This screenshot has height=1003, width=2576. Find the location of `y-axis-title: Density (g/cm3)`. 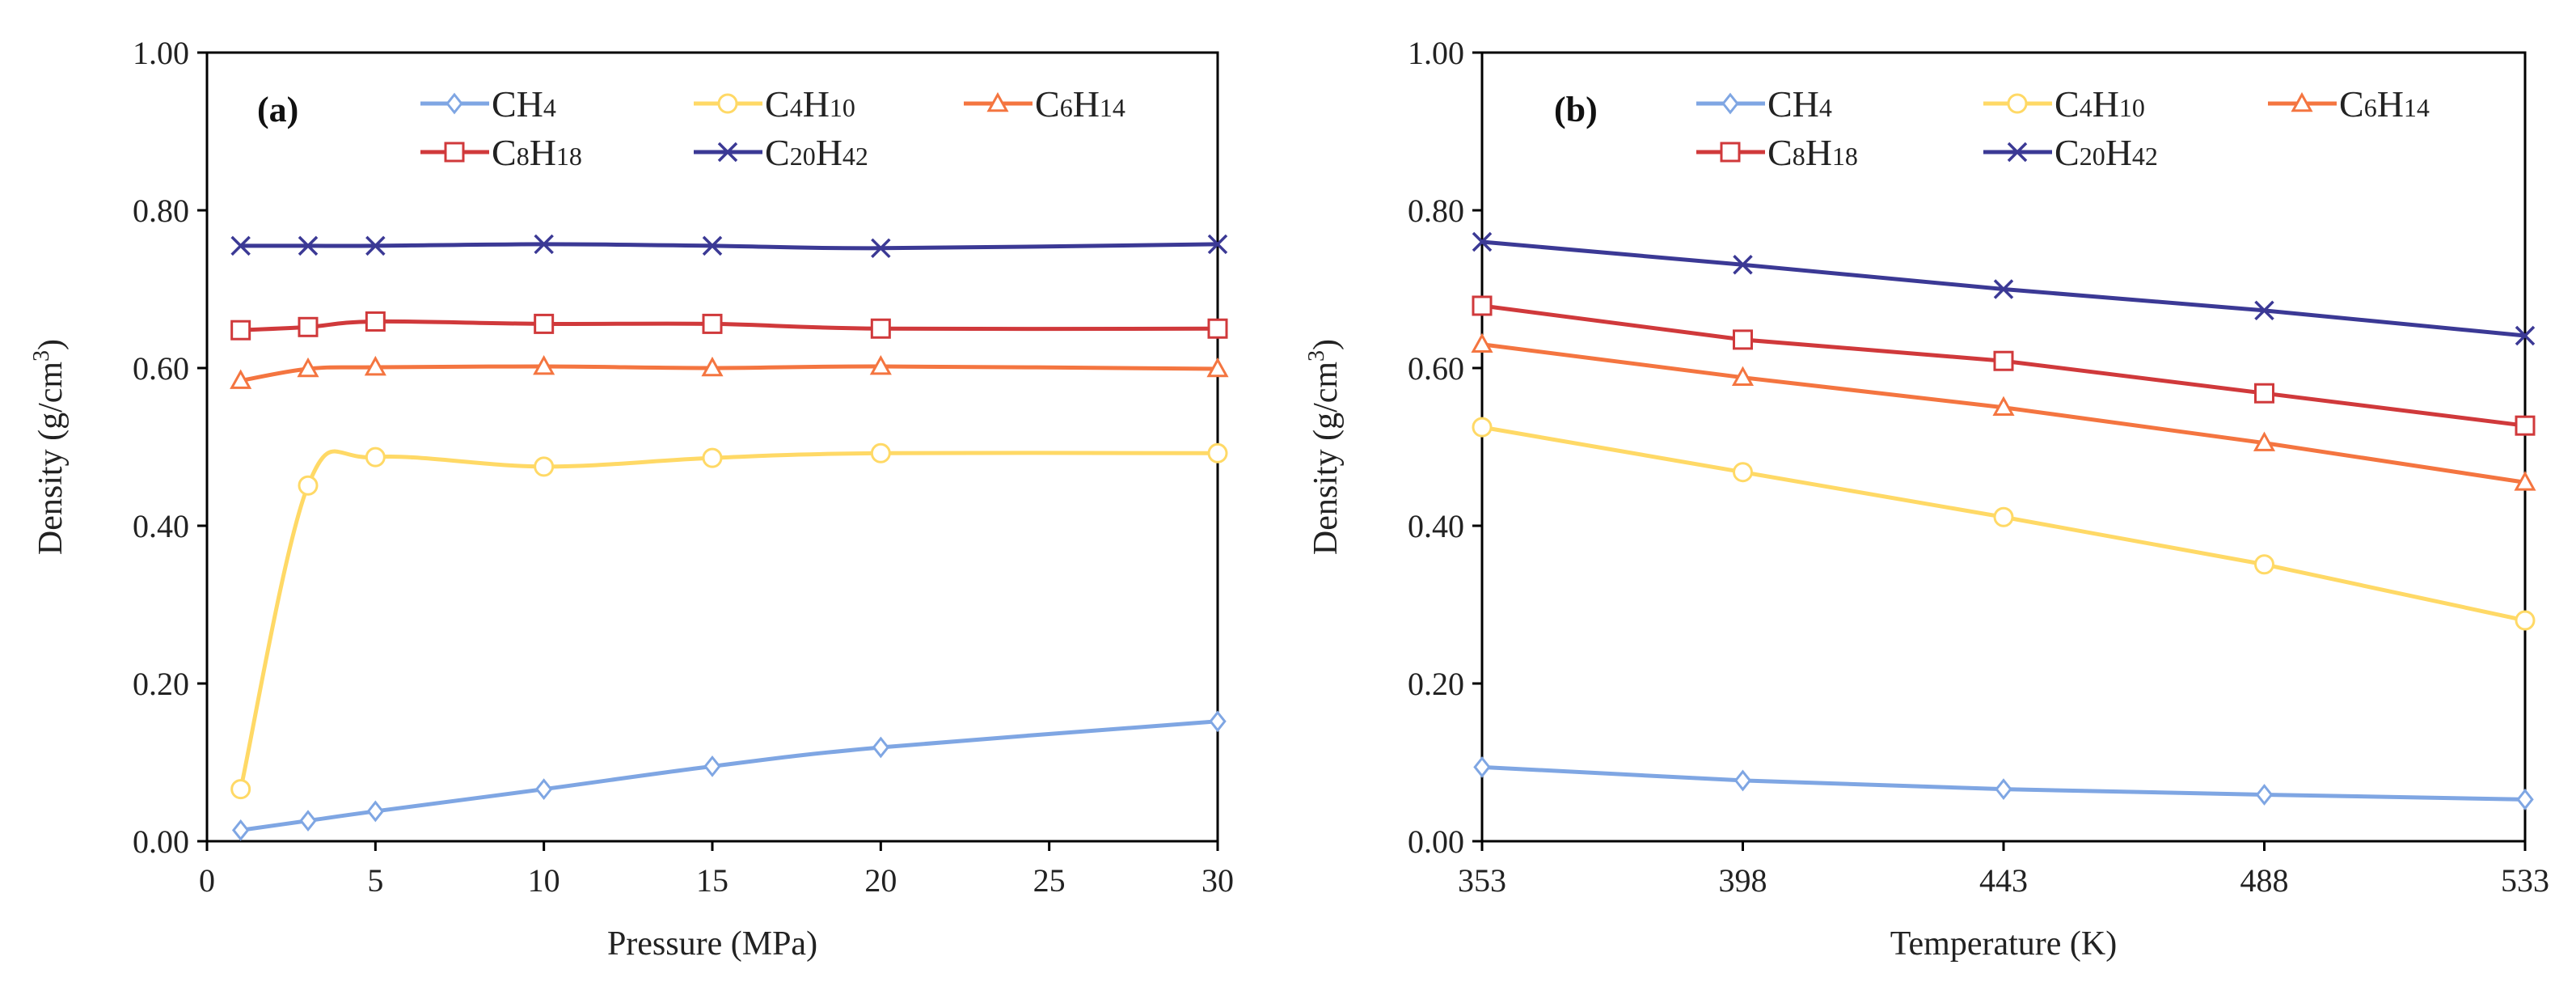

y-axis-title: Density (g/cm3) is located at coordinates (1324, 447).